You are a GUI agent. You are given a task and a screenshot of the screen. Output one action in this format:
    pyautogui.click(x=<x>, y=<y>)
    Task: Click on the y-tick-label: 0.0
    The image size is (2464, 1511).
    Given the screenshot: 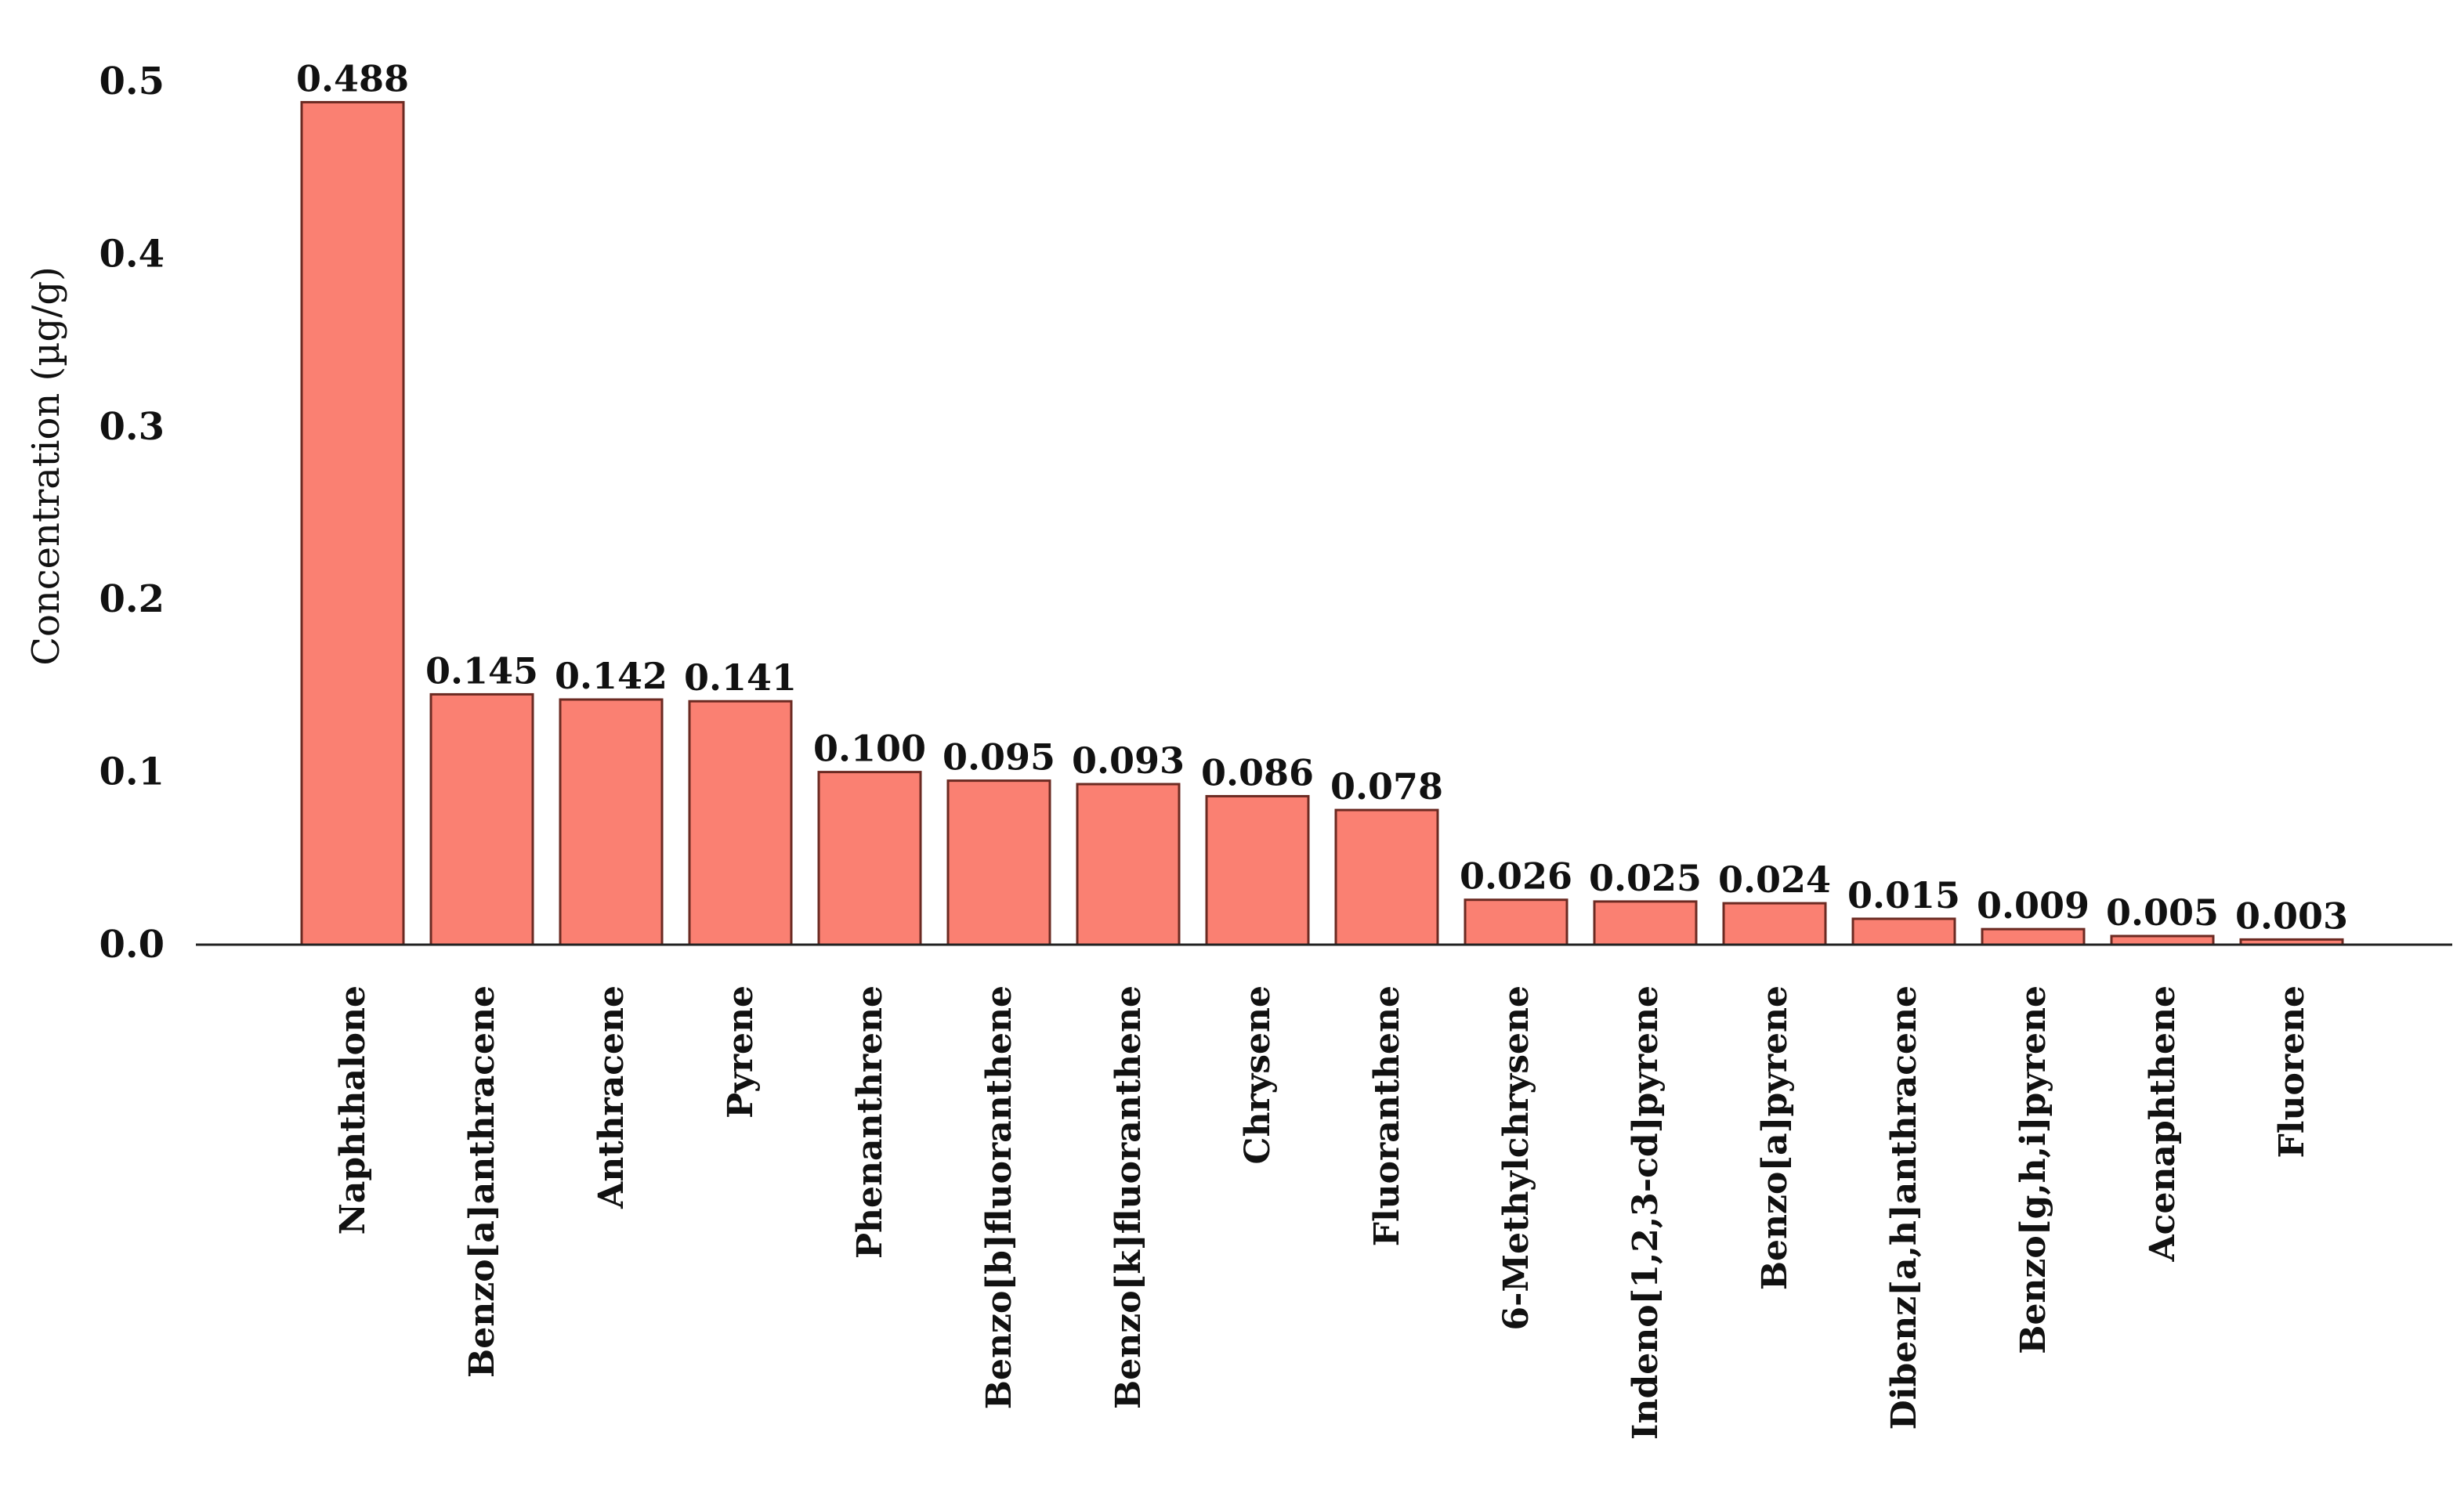 What is the action you would take?
    pyautogui.click(x=132, y=945)
    